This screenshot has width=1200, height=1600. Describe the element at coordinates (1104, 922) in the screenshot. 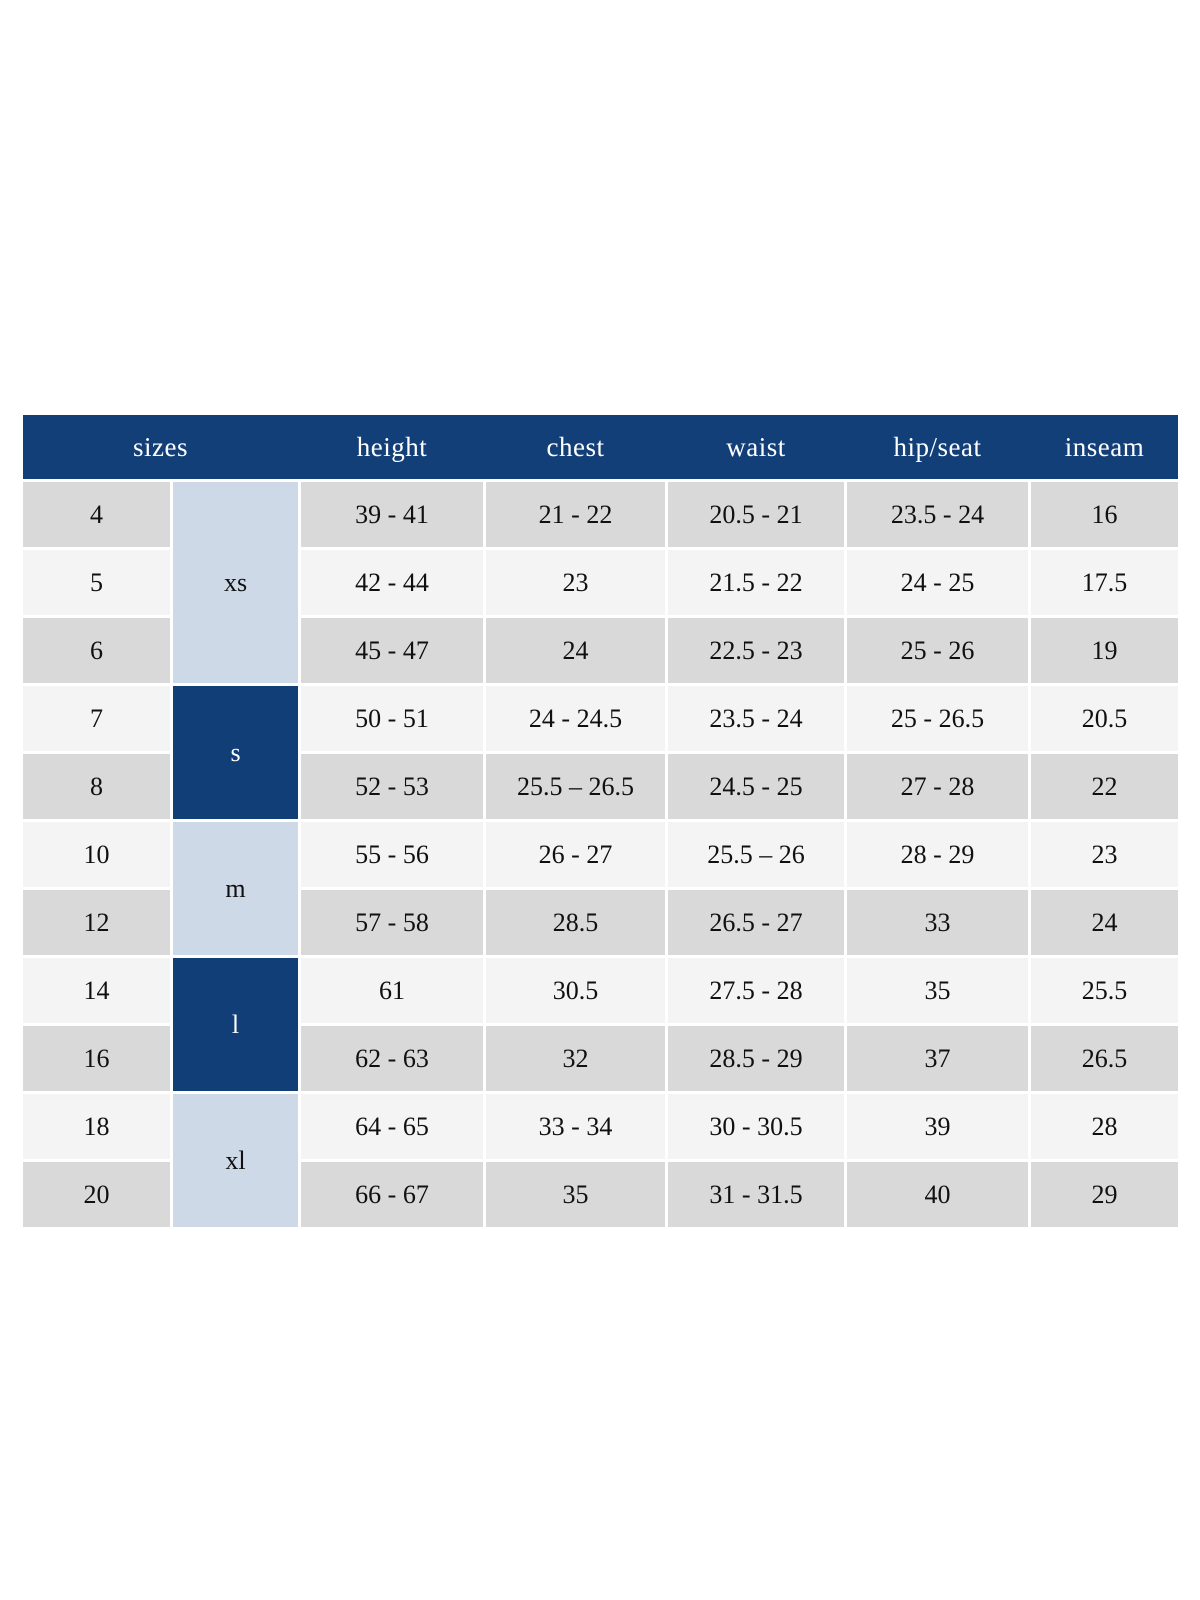

I see `inseam-cell: 24` at that location.